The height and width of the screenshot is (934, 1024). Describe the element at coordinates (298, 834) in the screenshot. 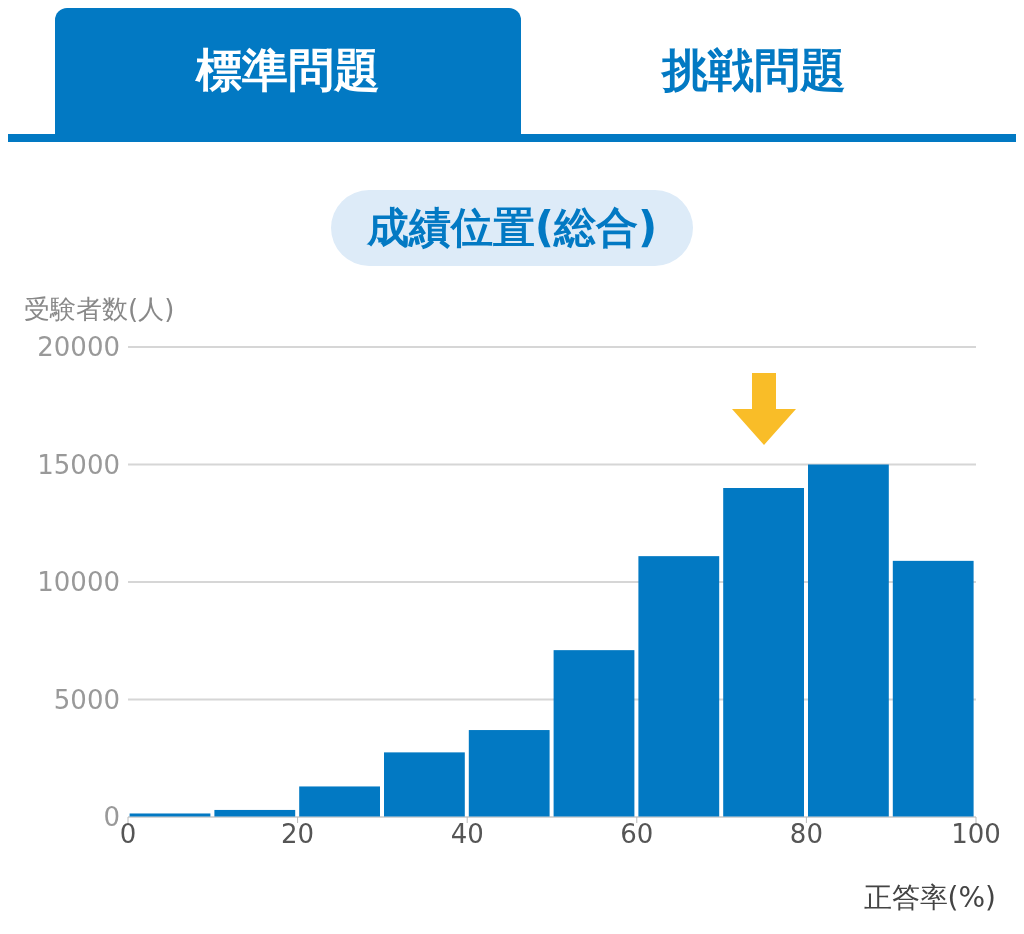

I see `x-tick-label: 20` at that location.